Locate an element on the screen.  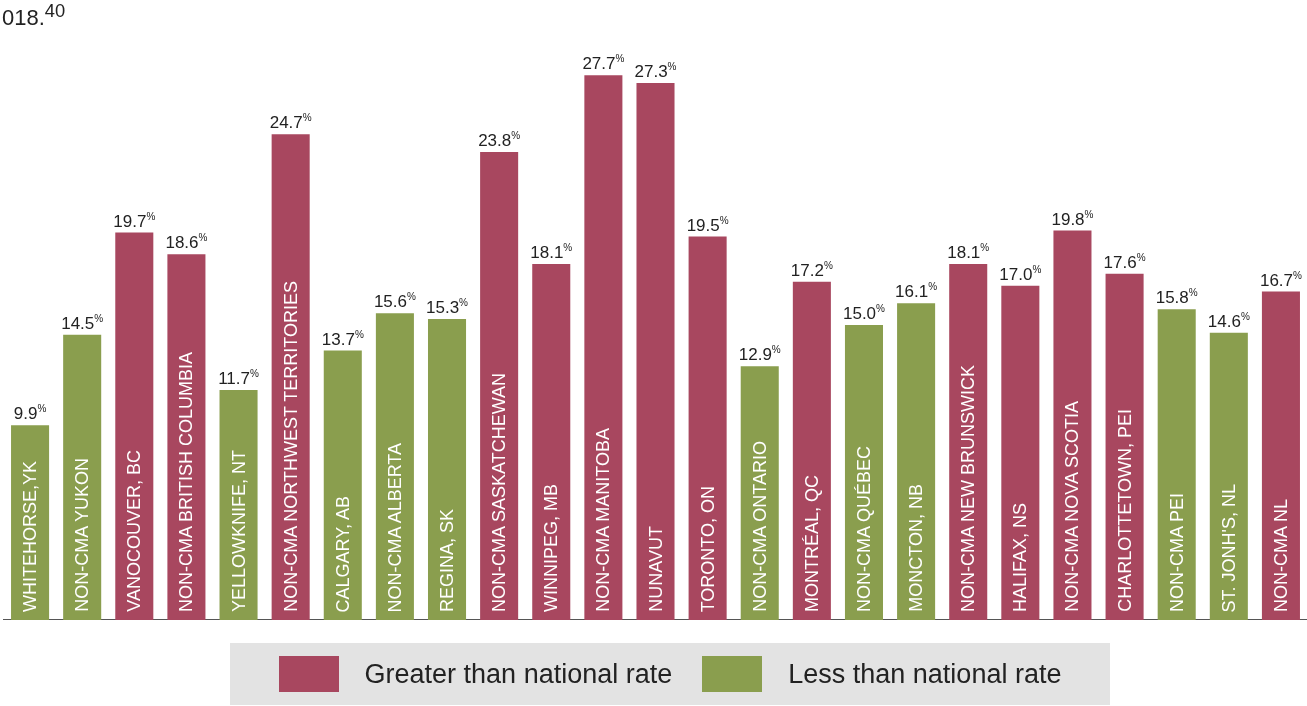
x-tick-label: VANOCOUVER, BC is located at coordinates (134, 531).